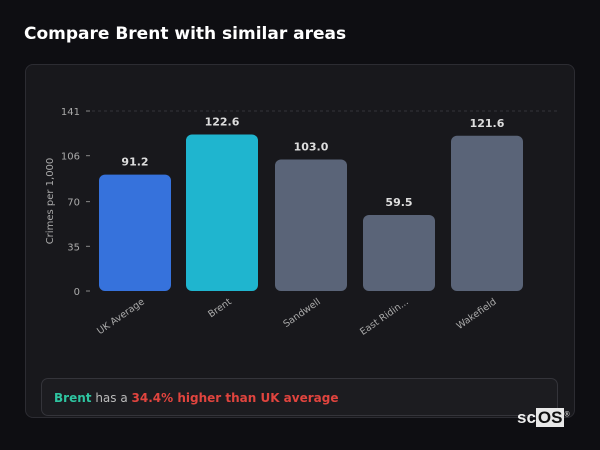 This screenshot has height=450, width=600. I want to click on bar-uk-average, so click(135, 232).